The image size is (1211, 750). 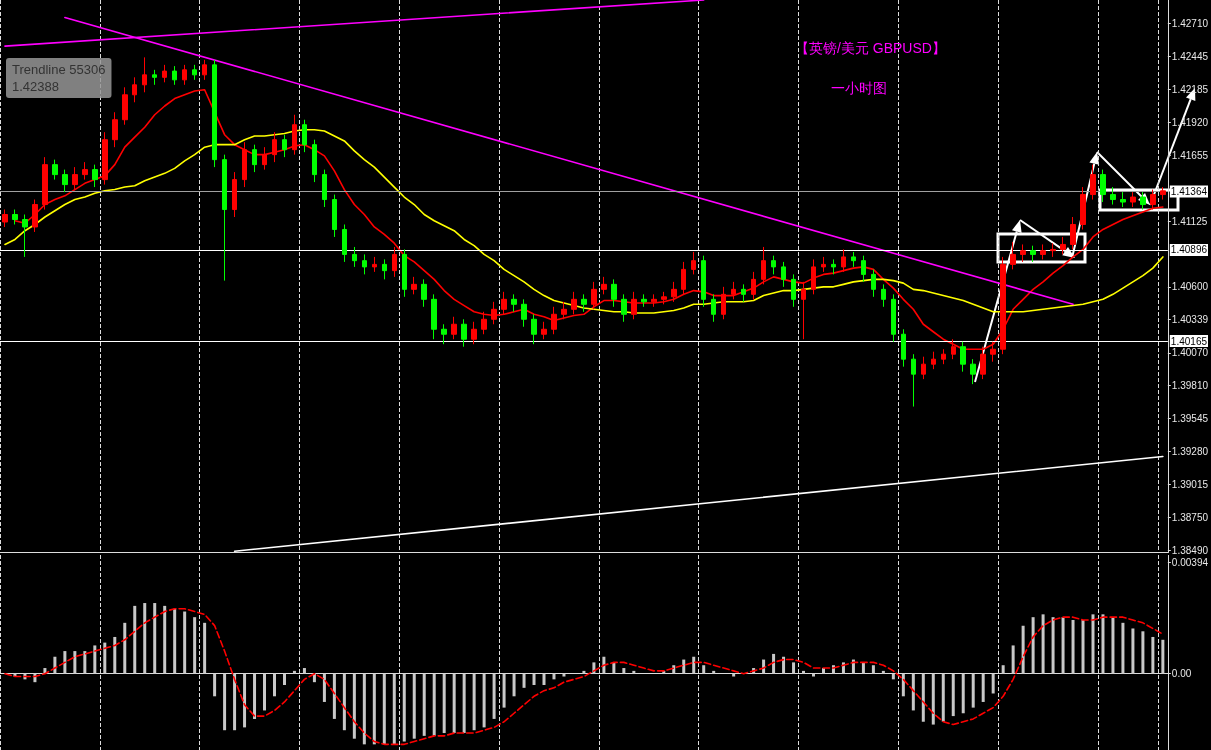 I want to click on text: 一小时图, so click(x=859, y=88).